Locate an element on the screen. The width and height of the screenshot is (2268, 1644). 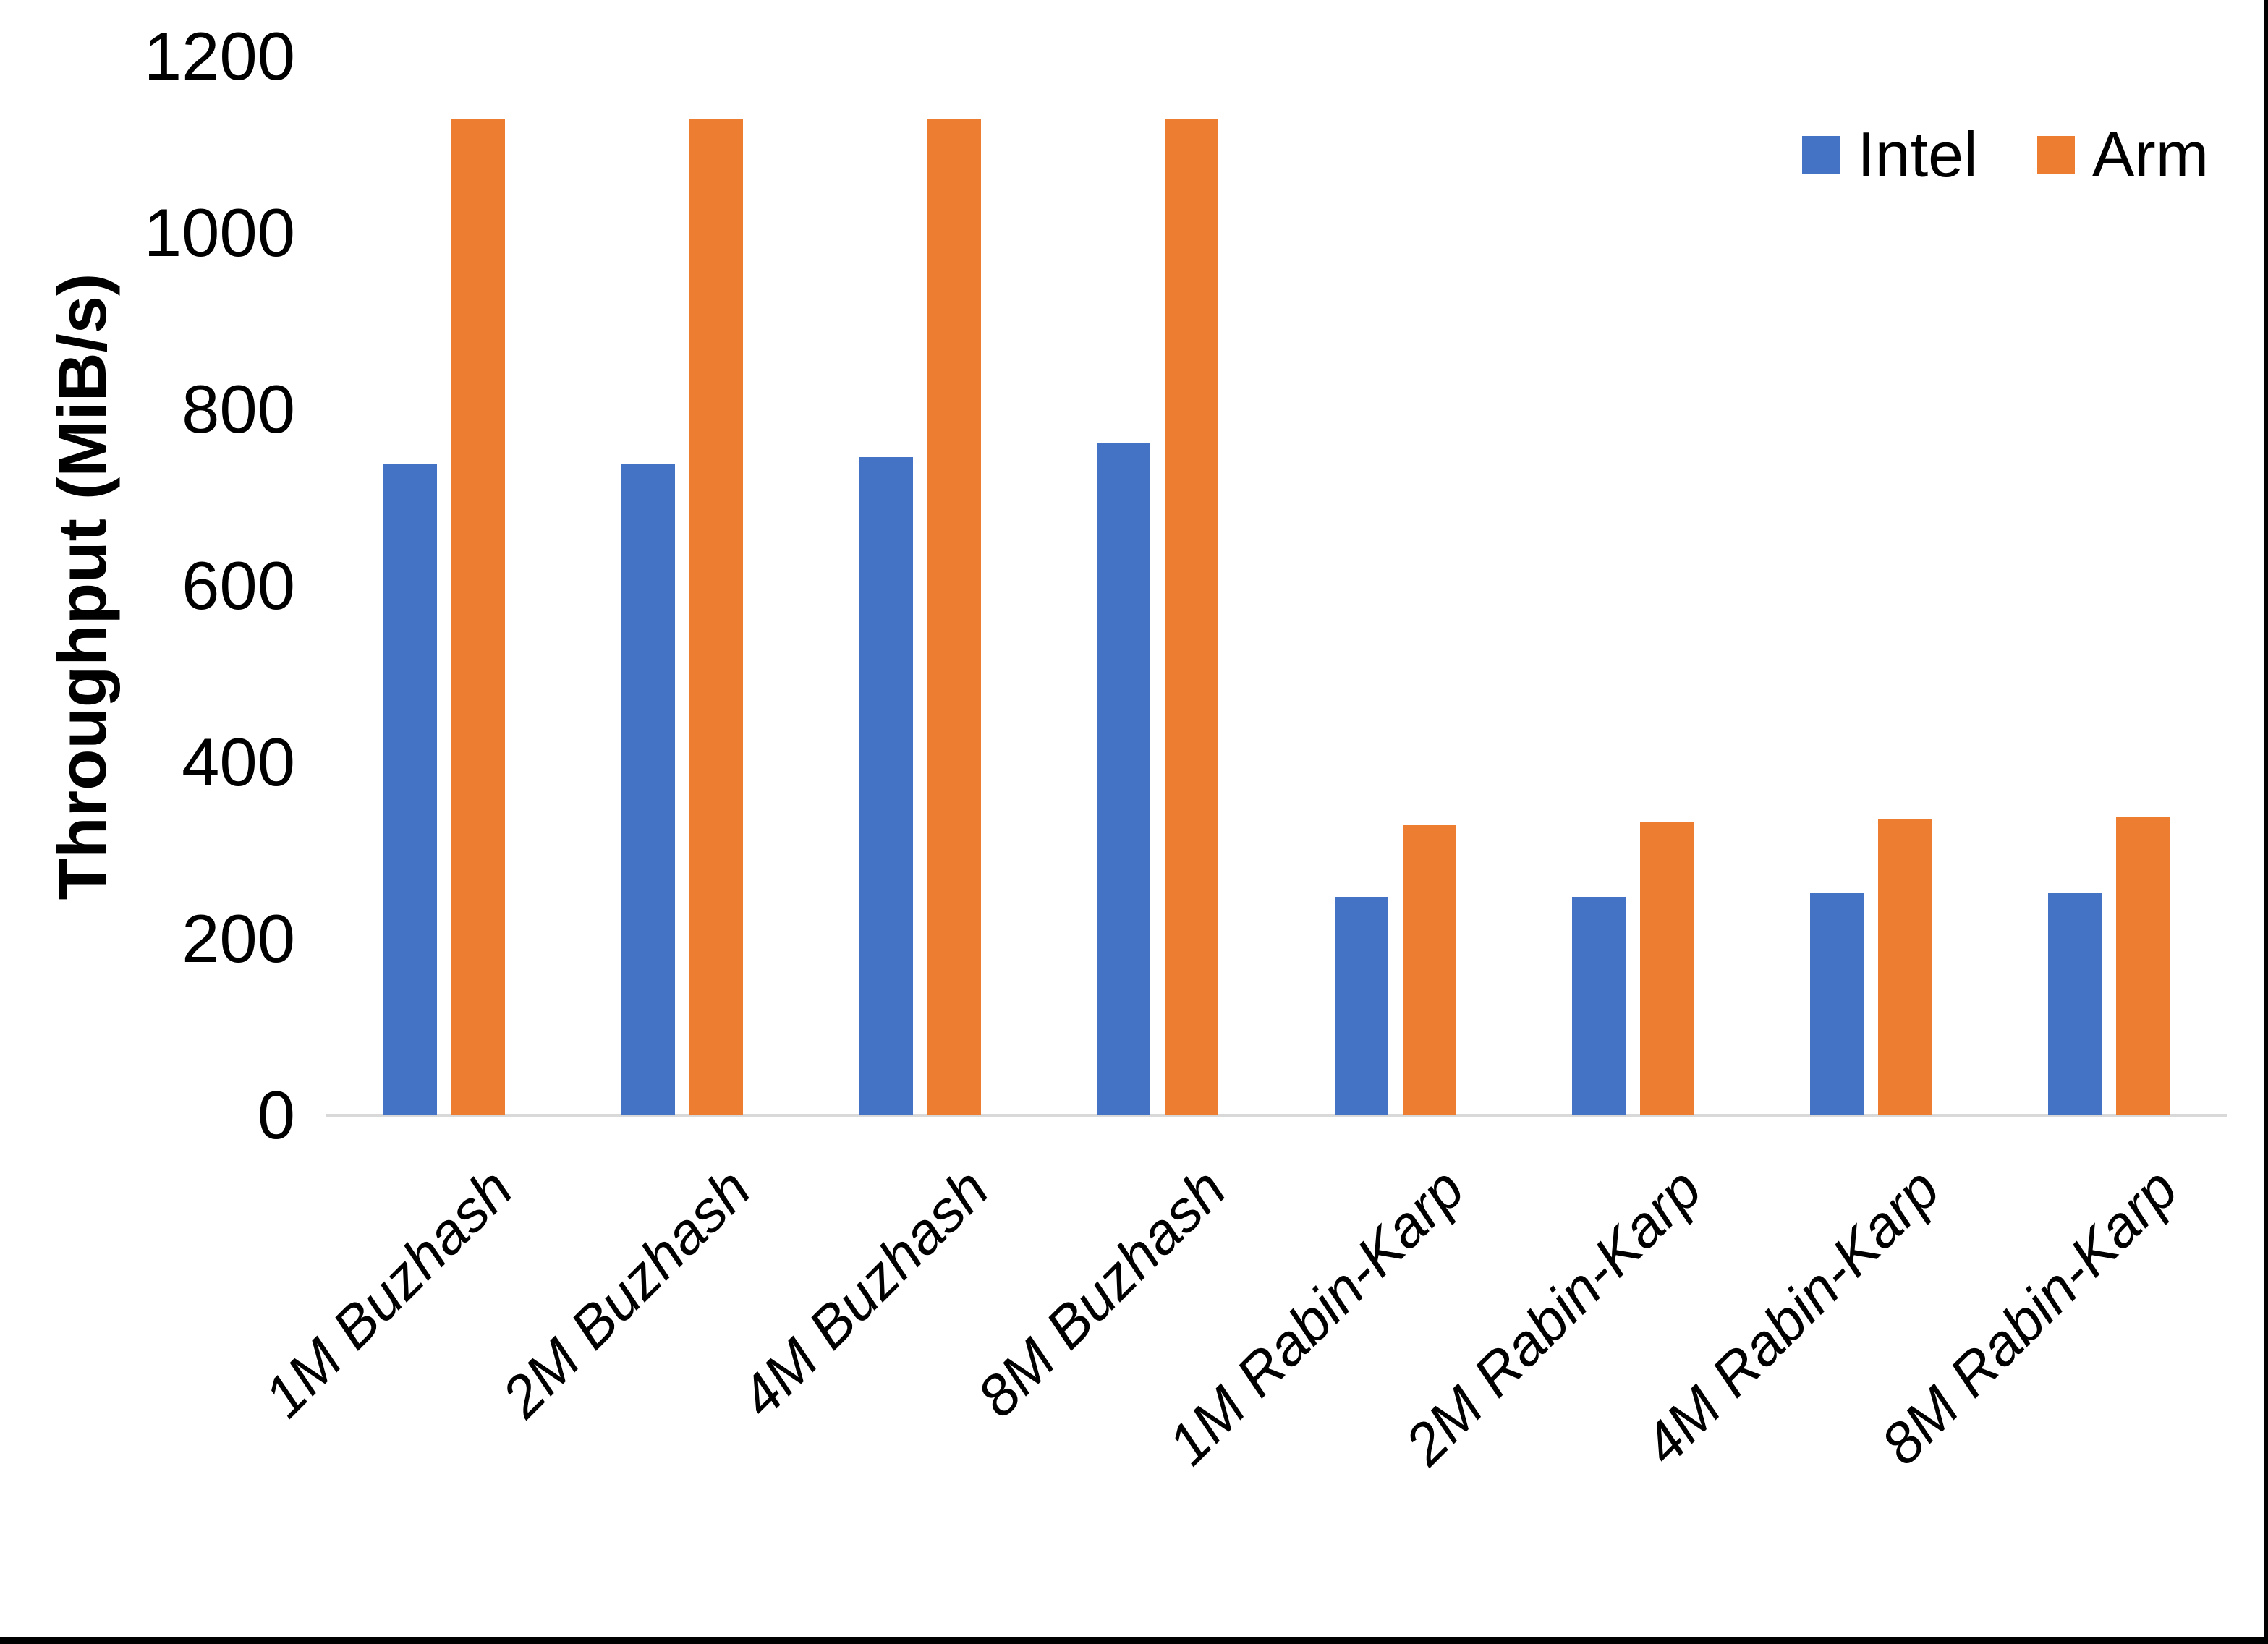
bar-arm-2m-rabin-karp is located at coordinates (1667, 968).